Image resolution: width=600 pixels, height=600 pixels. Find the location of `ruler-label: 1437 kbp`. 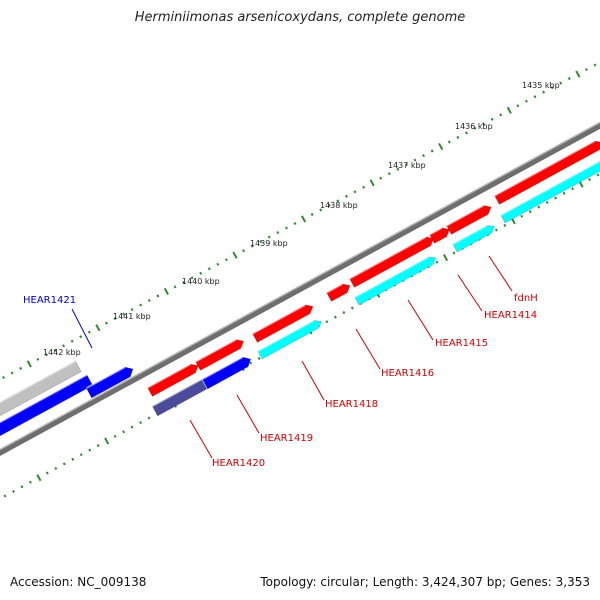

ruler-label: 1437 kbp is located at coordinates (407, 165).